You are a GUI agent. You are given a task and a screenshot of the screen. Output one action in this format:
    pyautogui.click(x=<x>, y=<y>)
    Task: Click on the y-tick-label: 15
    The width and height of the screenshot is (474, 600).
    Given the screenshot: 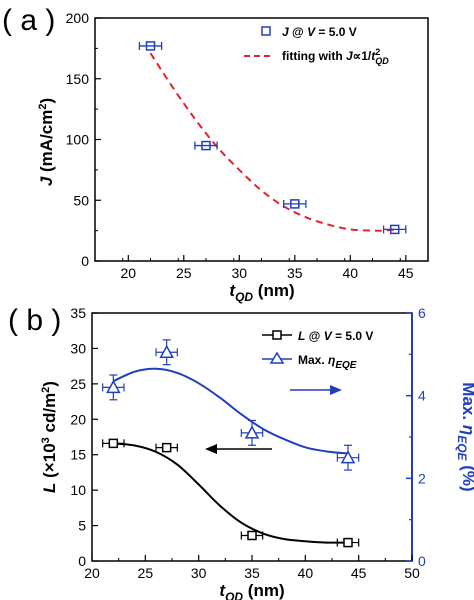 What is the action you would take?
    pyautogui.click(x=78, y=455)
    